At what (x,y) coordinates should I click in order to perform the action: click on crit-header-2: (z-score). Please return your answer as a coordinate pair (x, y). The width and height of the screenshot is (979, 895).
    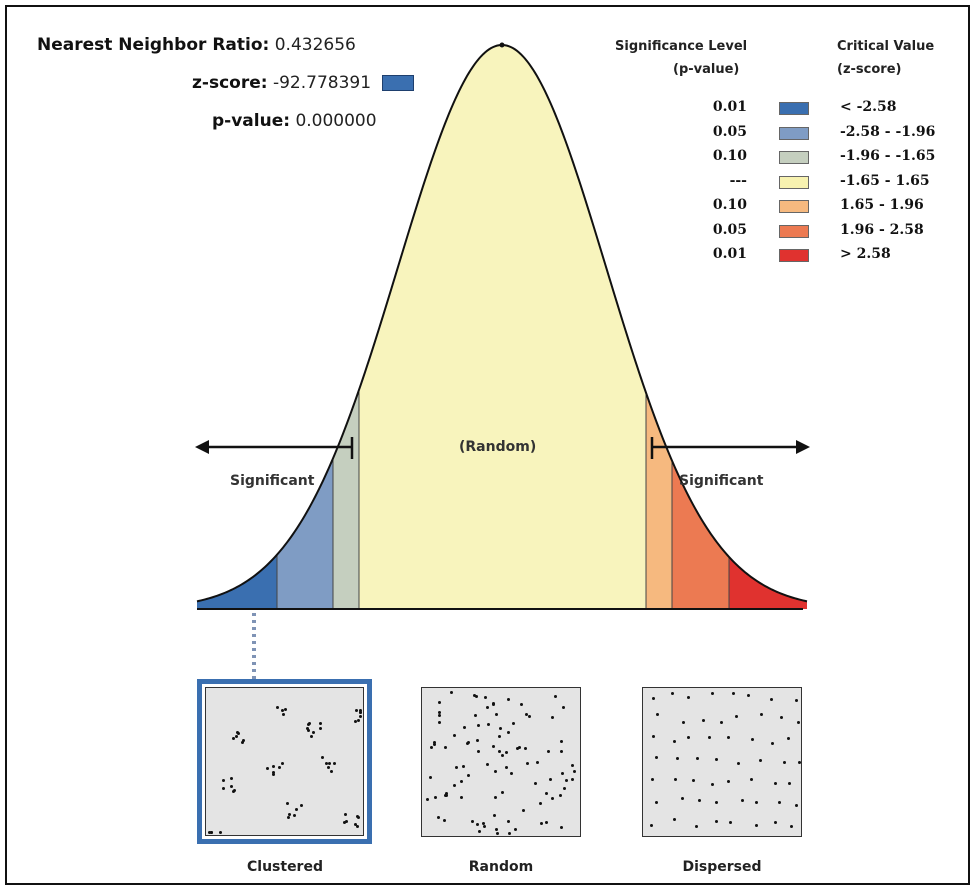
    Looking at the image, I should click on (869, 69).